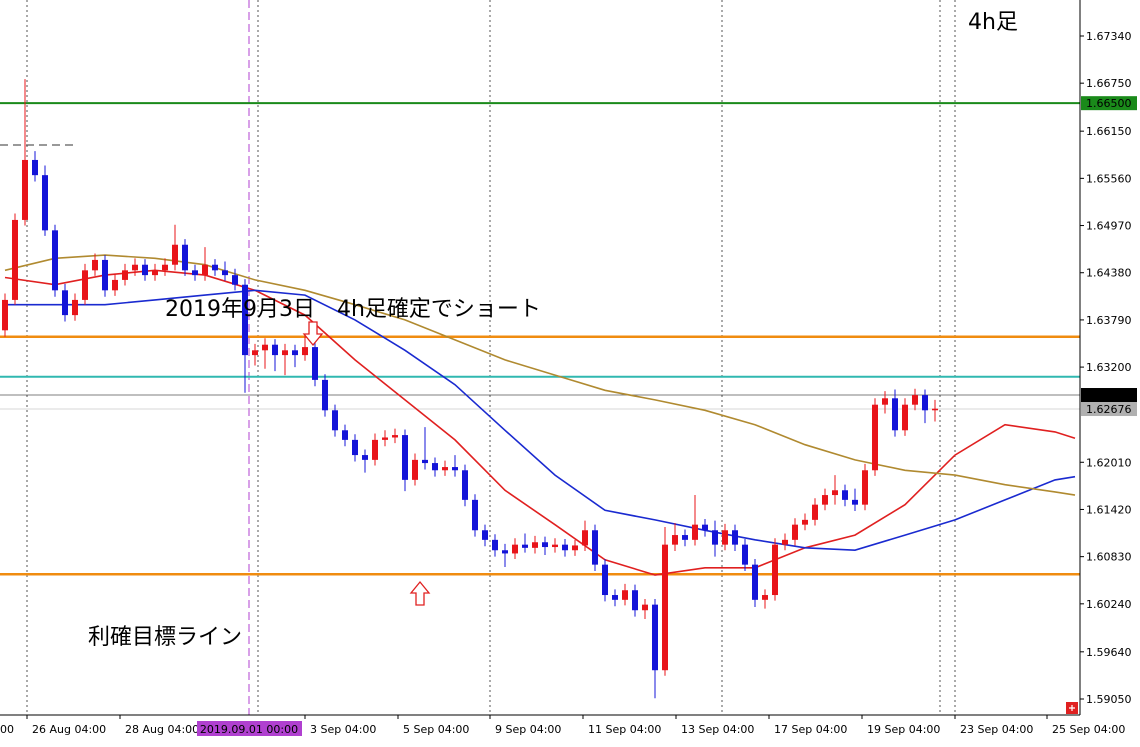 The image size is (1140, 747). I want to click on y-tick-label: 1.65560, so click(1109, 178).